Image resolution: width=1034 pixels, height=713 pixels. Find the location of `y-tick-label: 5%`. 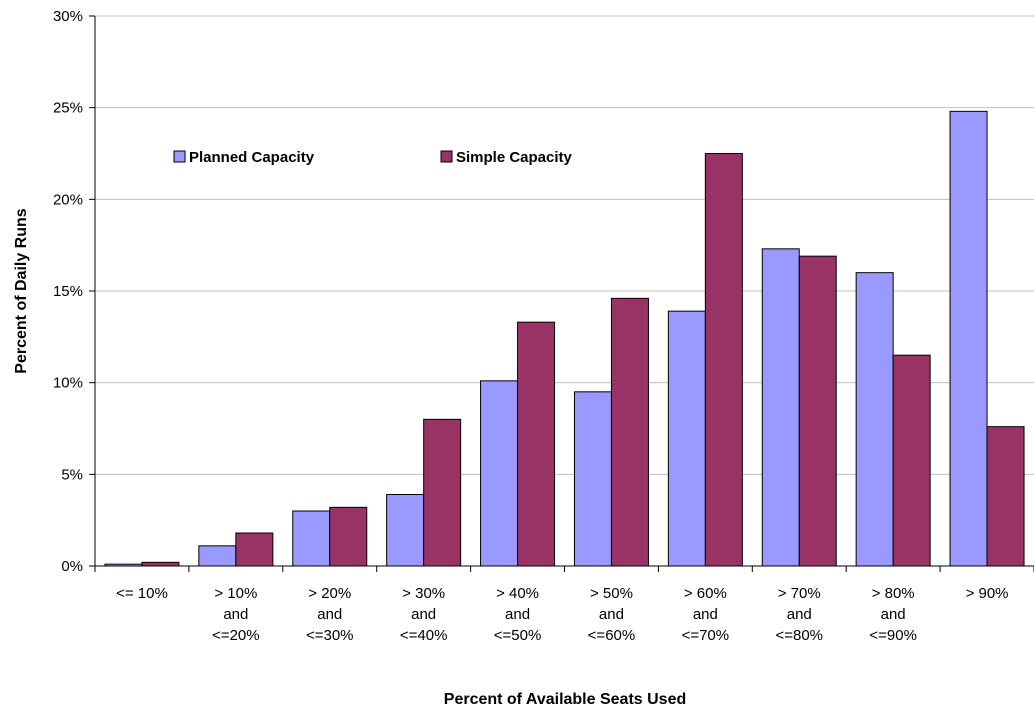

y-tick-label: 5% is located at coordinates (72, 474).